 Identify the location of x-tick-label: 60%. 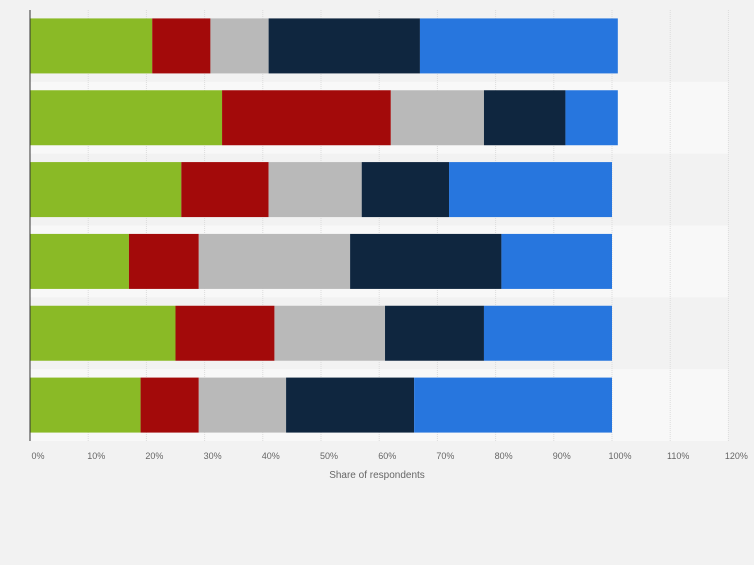
(387, 456).